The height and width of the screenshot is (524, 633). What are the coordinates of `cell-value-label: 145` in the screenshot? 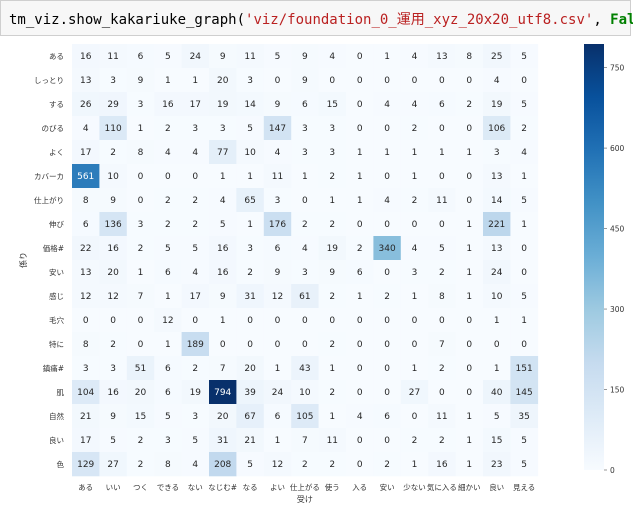 It's located at (524, 393).